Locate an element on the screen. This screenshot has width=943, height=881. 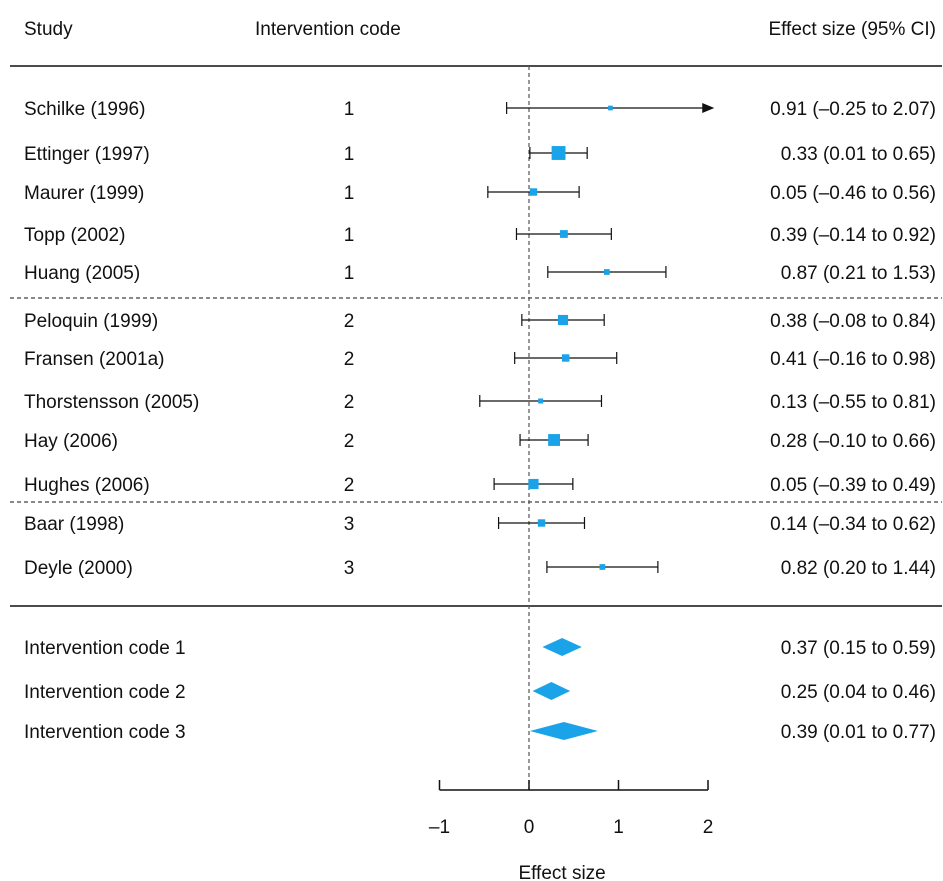
effect-size-label: 0.05 (–0.39 to 0.49) is located at coordinates (853, 485).